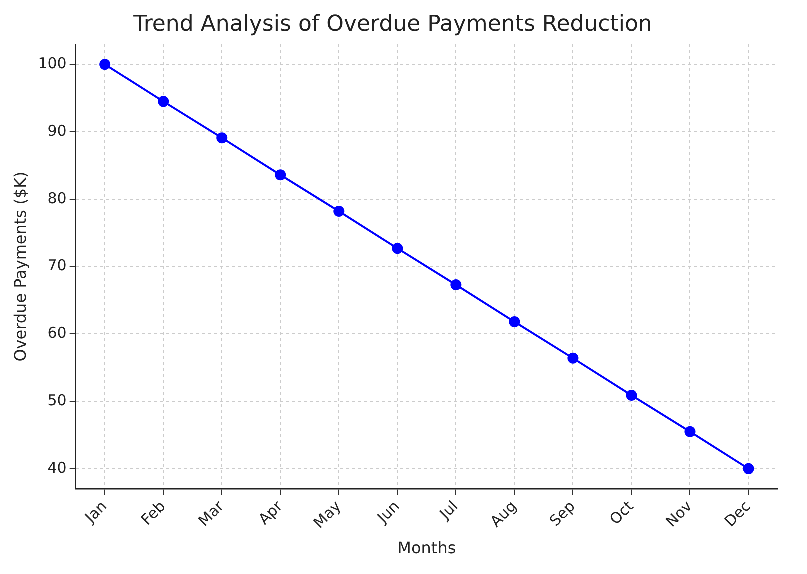  What do you see at coordinates (95, 512) in the screenshot?
I see `x-tick-label: Jan` at bounding box center [95, 512].